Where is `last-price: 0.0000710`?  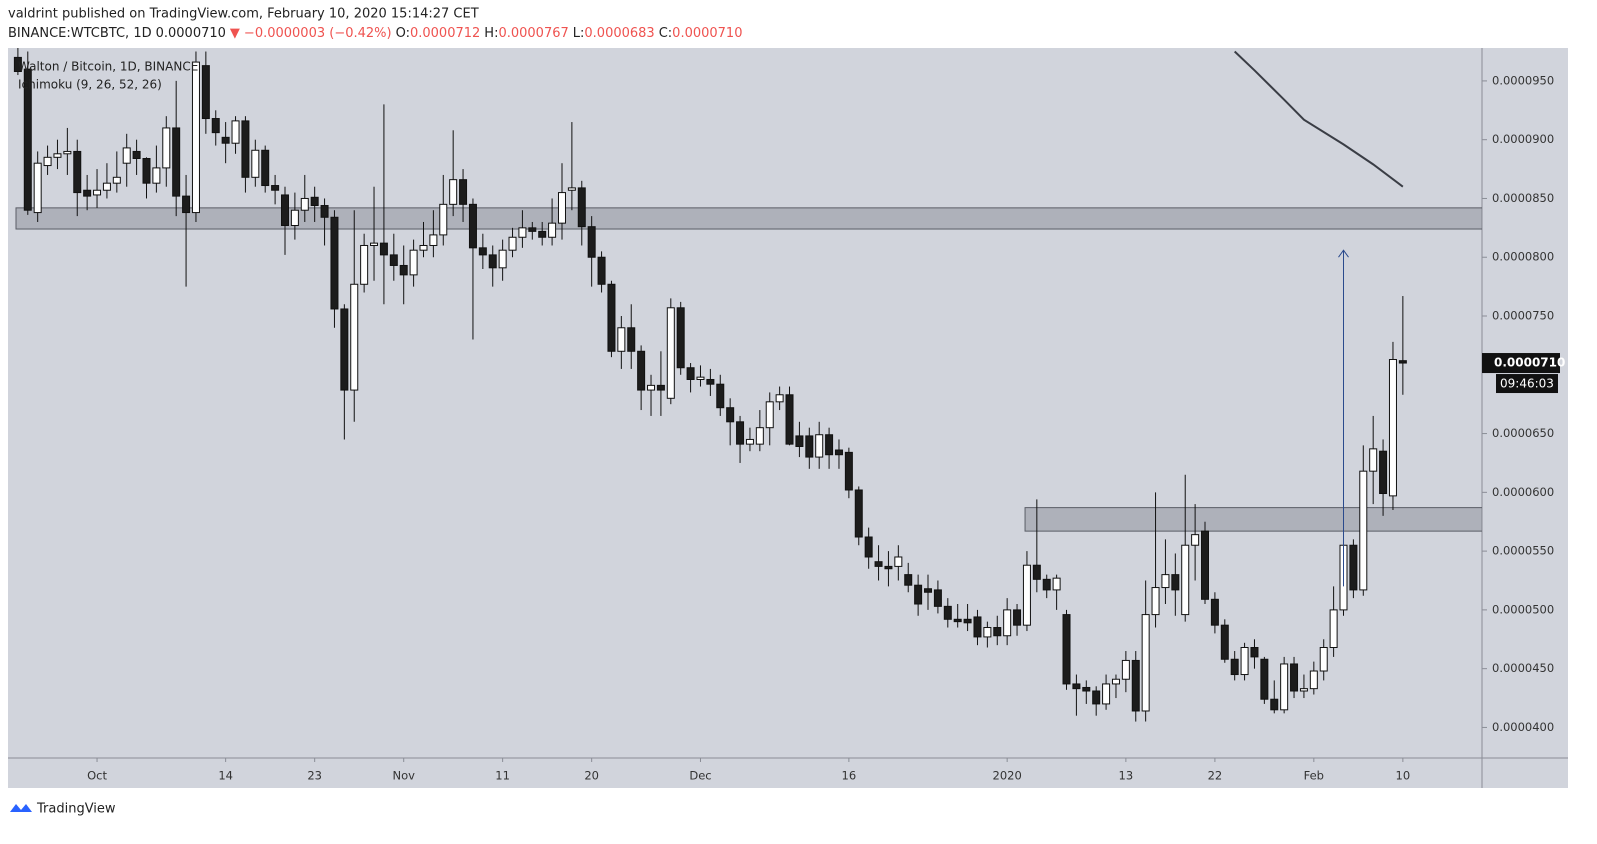
last-price: 0.0000710 is located at coordinates (191, 33).